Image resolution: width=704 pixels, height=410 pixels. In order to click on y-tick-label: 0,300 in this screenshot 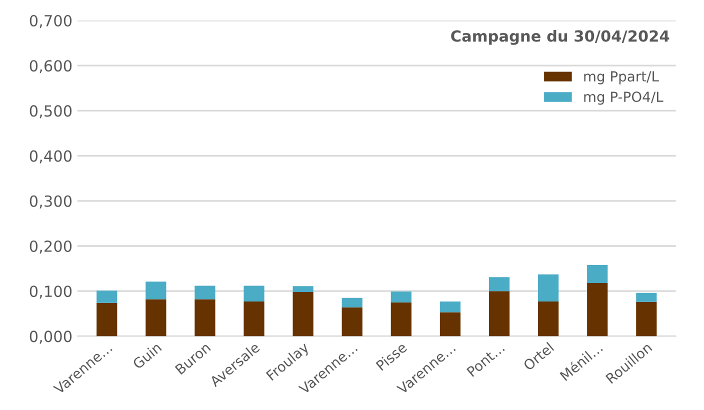, I will do `click(51, 201)`.